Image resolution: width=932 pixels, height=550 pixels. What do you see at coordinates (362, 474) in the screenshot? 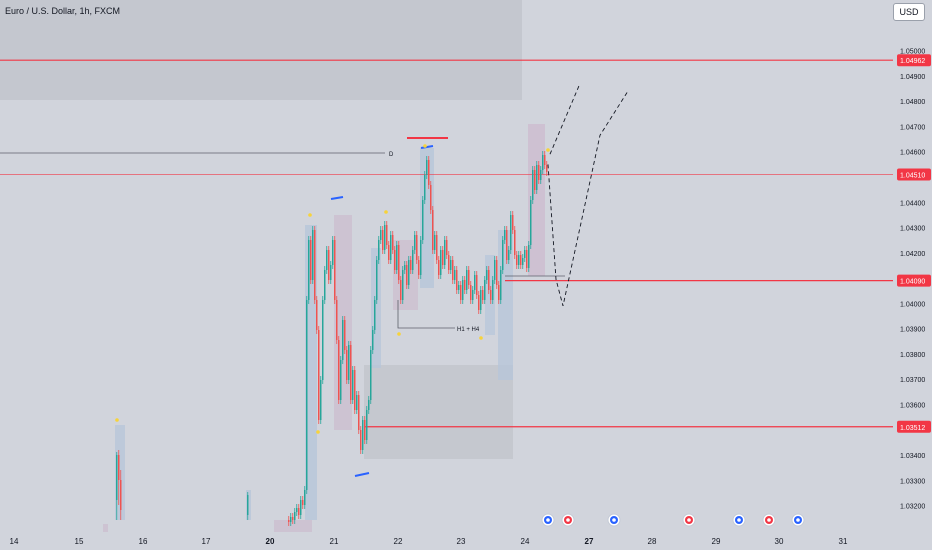
I see `swing-marker` at bounding box center [362, 474].